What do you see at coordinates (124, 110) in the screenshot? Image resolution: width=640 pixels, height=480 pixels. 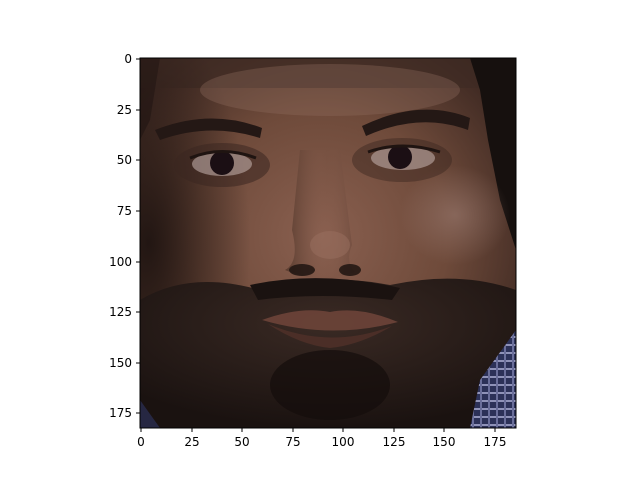 I see `y-tick-label: 25` at bounding box center [124, 110].